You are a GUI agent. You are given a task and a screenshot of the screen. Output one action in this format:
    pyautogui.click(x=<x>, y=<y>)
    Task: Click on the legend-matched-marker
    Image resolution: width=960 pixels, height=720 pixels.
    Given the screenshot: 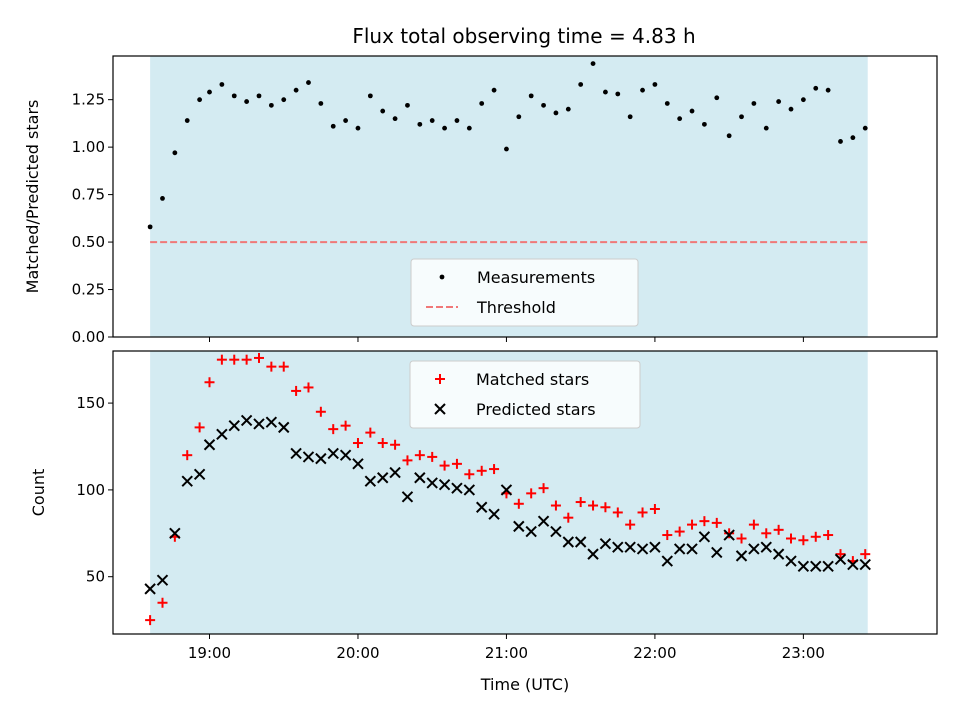 What is the action you would take?
    pyautogui.click(x=440, y=379)
    